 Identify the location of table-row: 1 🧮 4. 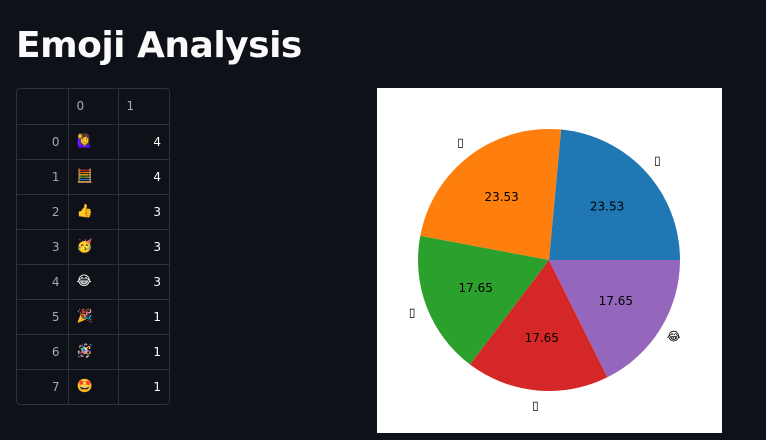
(93, 177).